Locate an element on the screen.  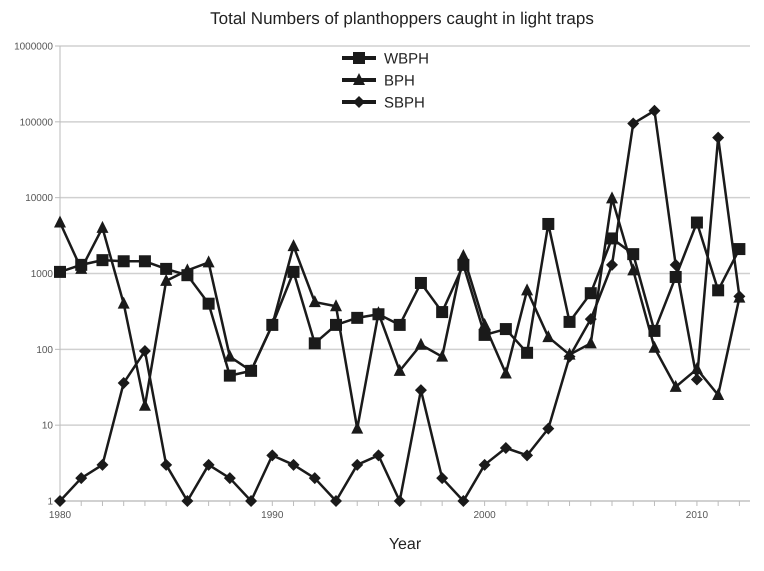
x-tick-label: 2000 is located at coordinates (484, 515).